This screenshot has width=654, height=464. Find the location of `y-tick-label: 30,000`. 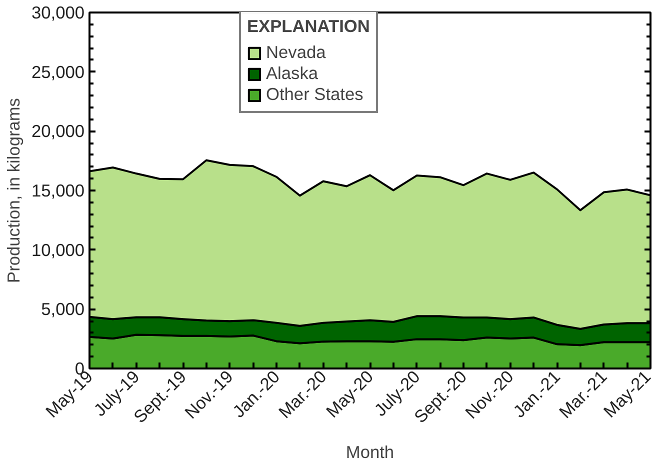

y-tick-label: 30,000 is located at coordinates (58, 12).